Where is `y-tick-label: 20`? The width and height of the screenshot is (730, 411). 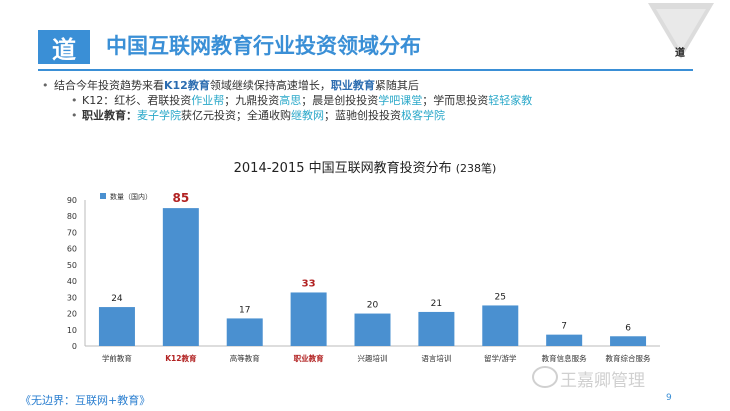
y-tick-label: 20 is located at coordinates (72, 314).